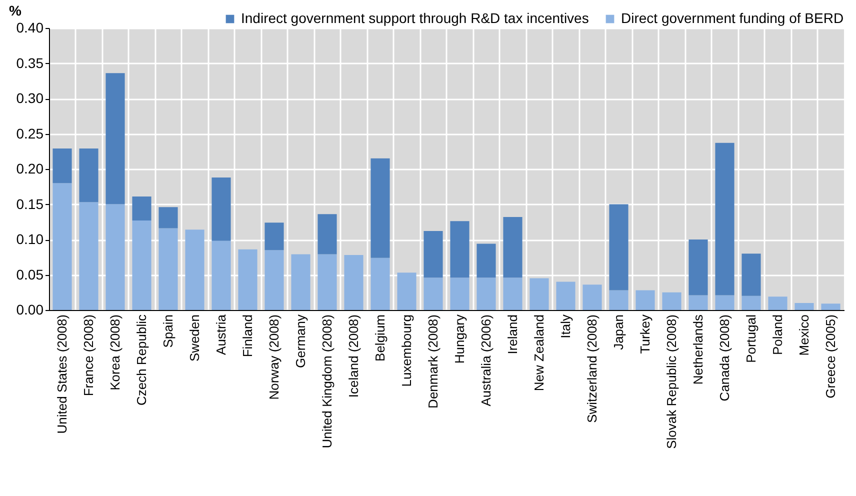  What do you see at coordinates (671, 381) in the screenshot?
I see `x-tick-label: Slovak Republic (2008)` at bounding box center [671, 381].